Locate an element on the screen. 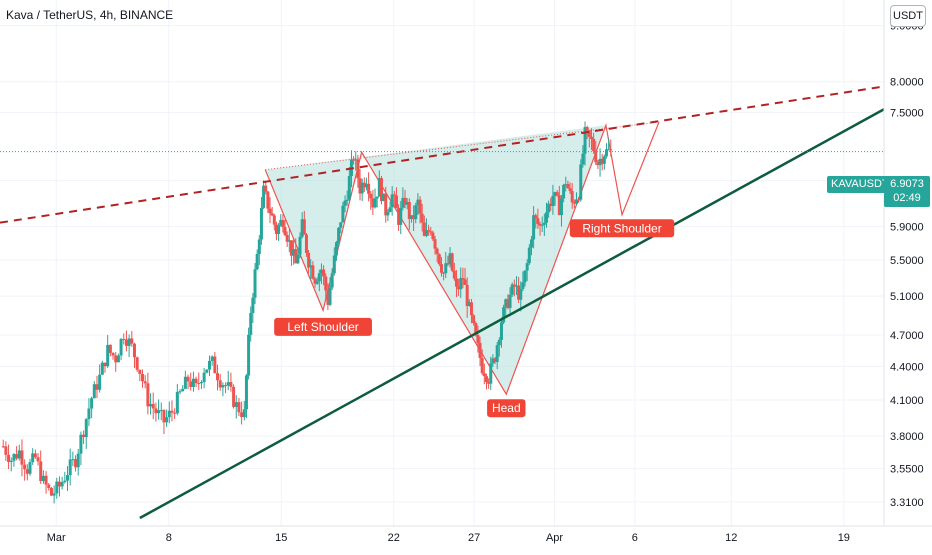  time-tick-label: Mar is located at coordinates (56, 538).